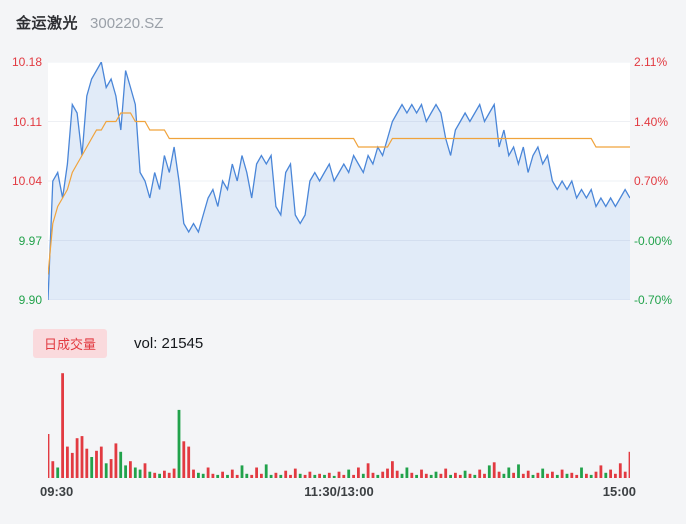 This screenshot has width=686, height=524. I want to click on volume-total-label: vol: 21545, so click(169, 343).